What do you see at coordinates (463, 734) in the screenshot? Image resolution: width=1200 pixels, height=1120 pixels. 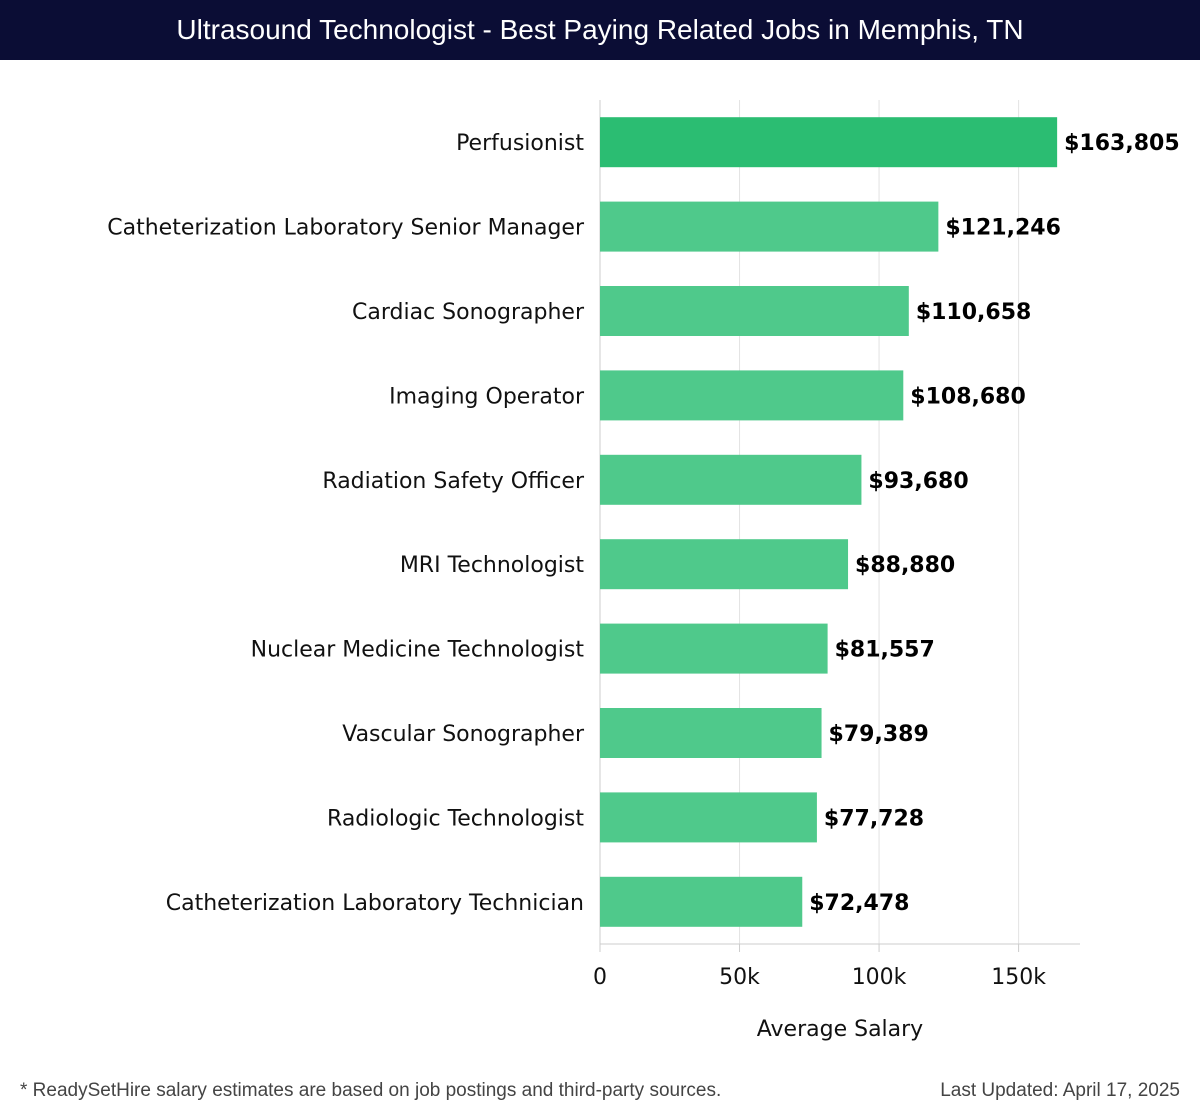 I see `category-label: Vascular Sonographer` at bounding box center [463, 734].